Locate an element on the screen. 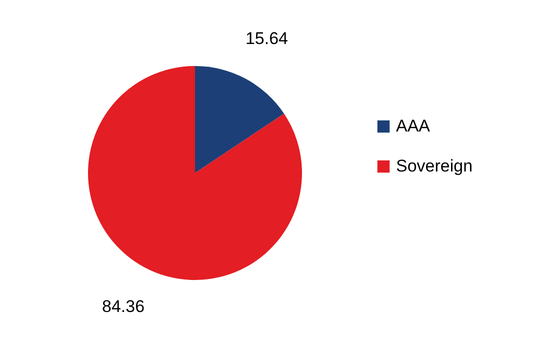  legend-label: Sovereign is located at coordinates (434, 166).